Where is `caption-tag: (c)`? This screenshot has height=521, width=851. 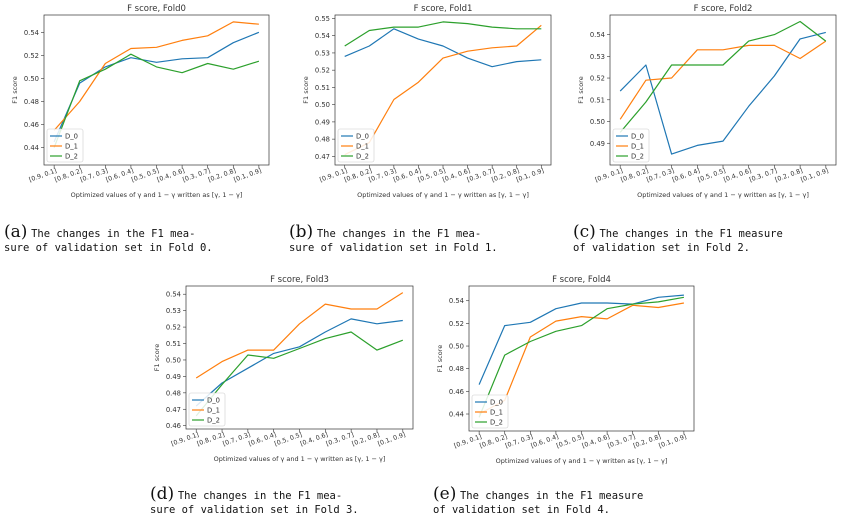
caption-tag: (c) is located at coordinates (584, 232).